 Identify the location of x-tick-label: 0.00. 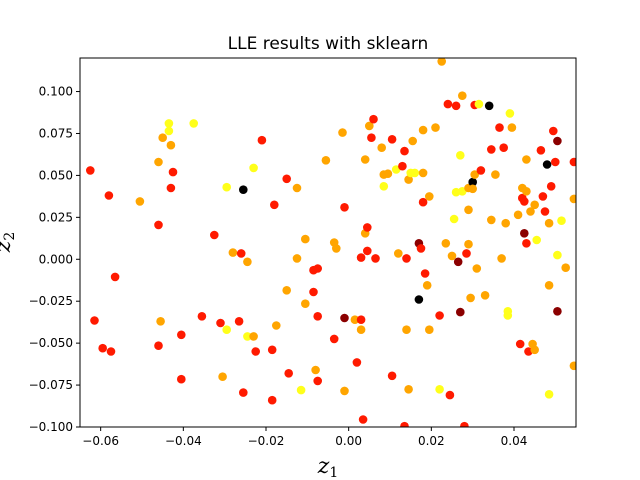
(348, 441).